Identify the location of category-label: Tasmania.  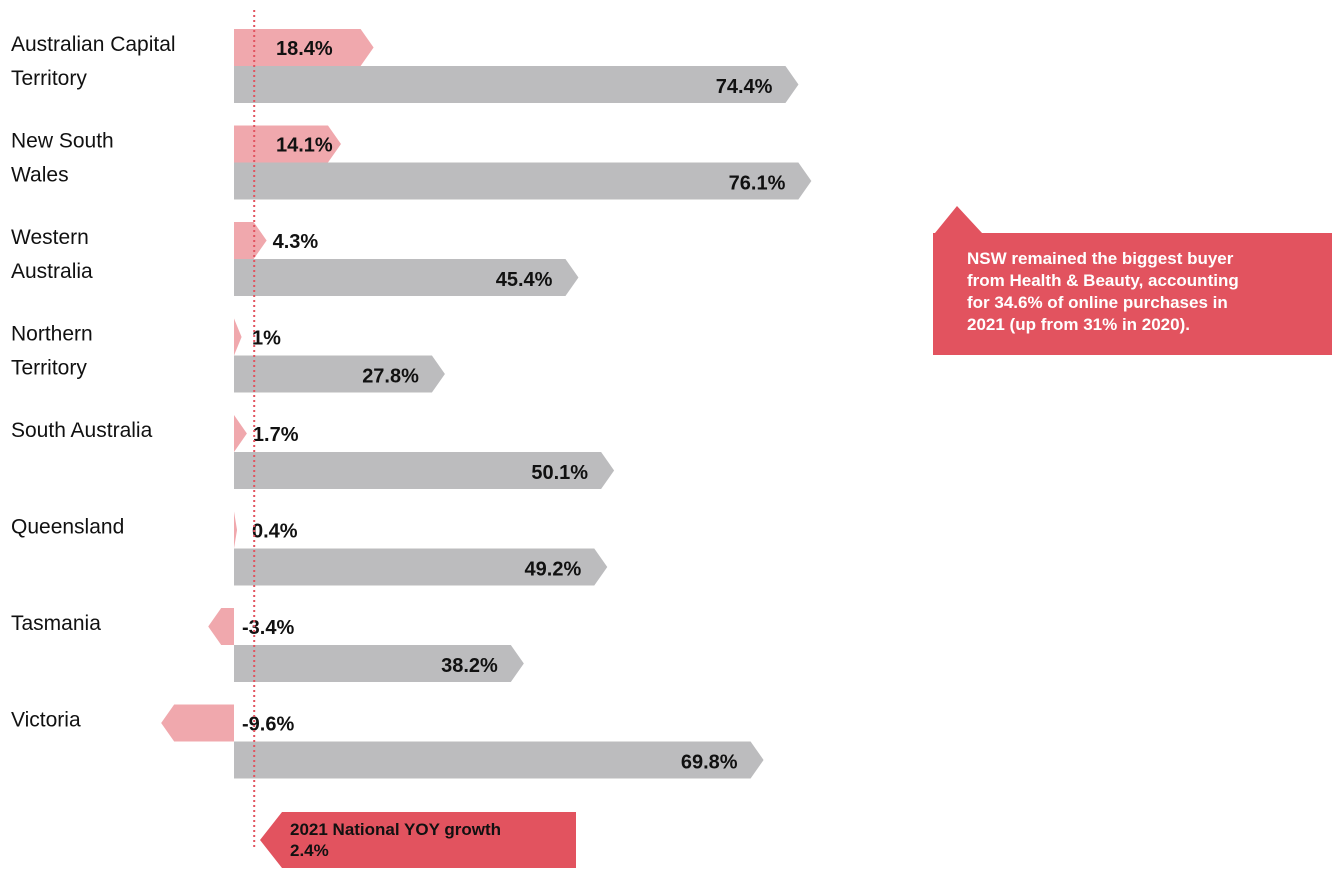
(56, 623).